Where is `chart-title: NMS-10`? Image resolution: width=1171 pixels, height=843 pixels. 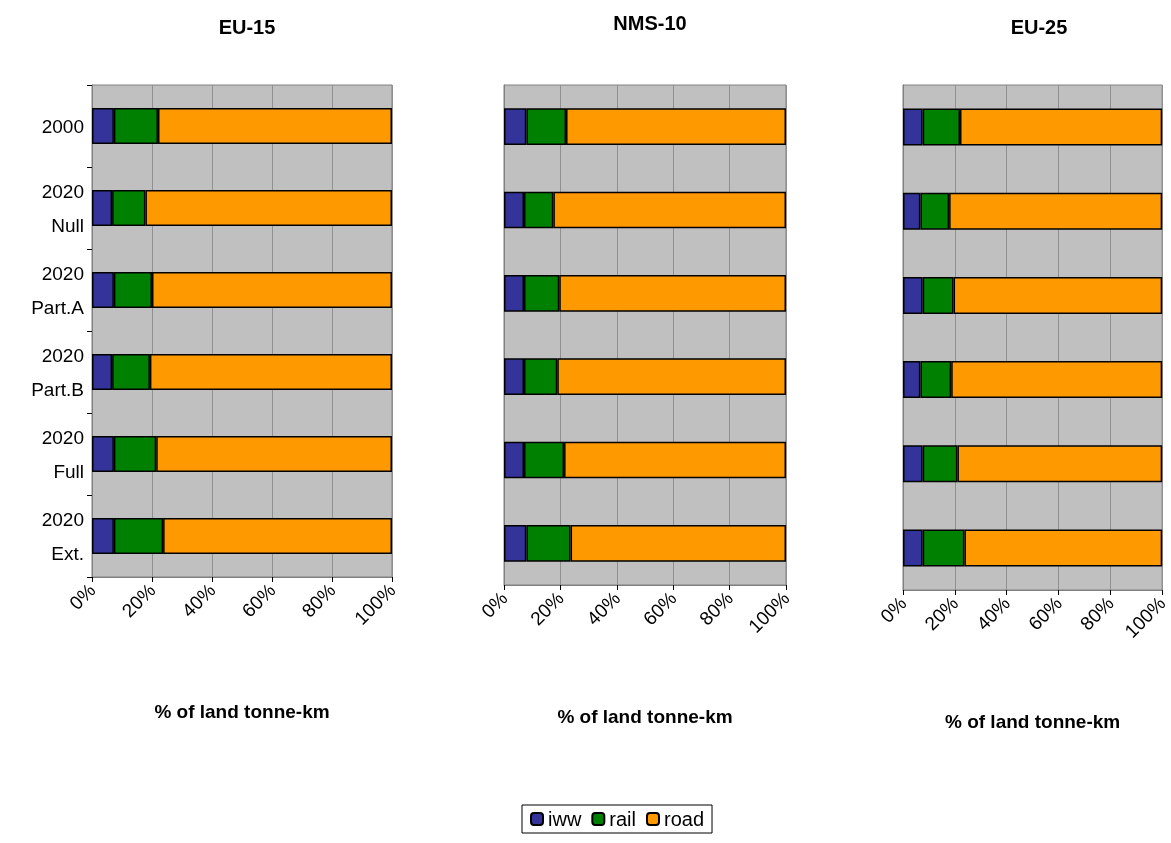 chart-title: NMS-10 is located at coordinates (650, 23).